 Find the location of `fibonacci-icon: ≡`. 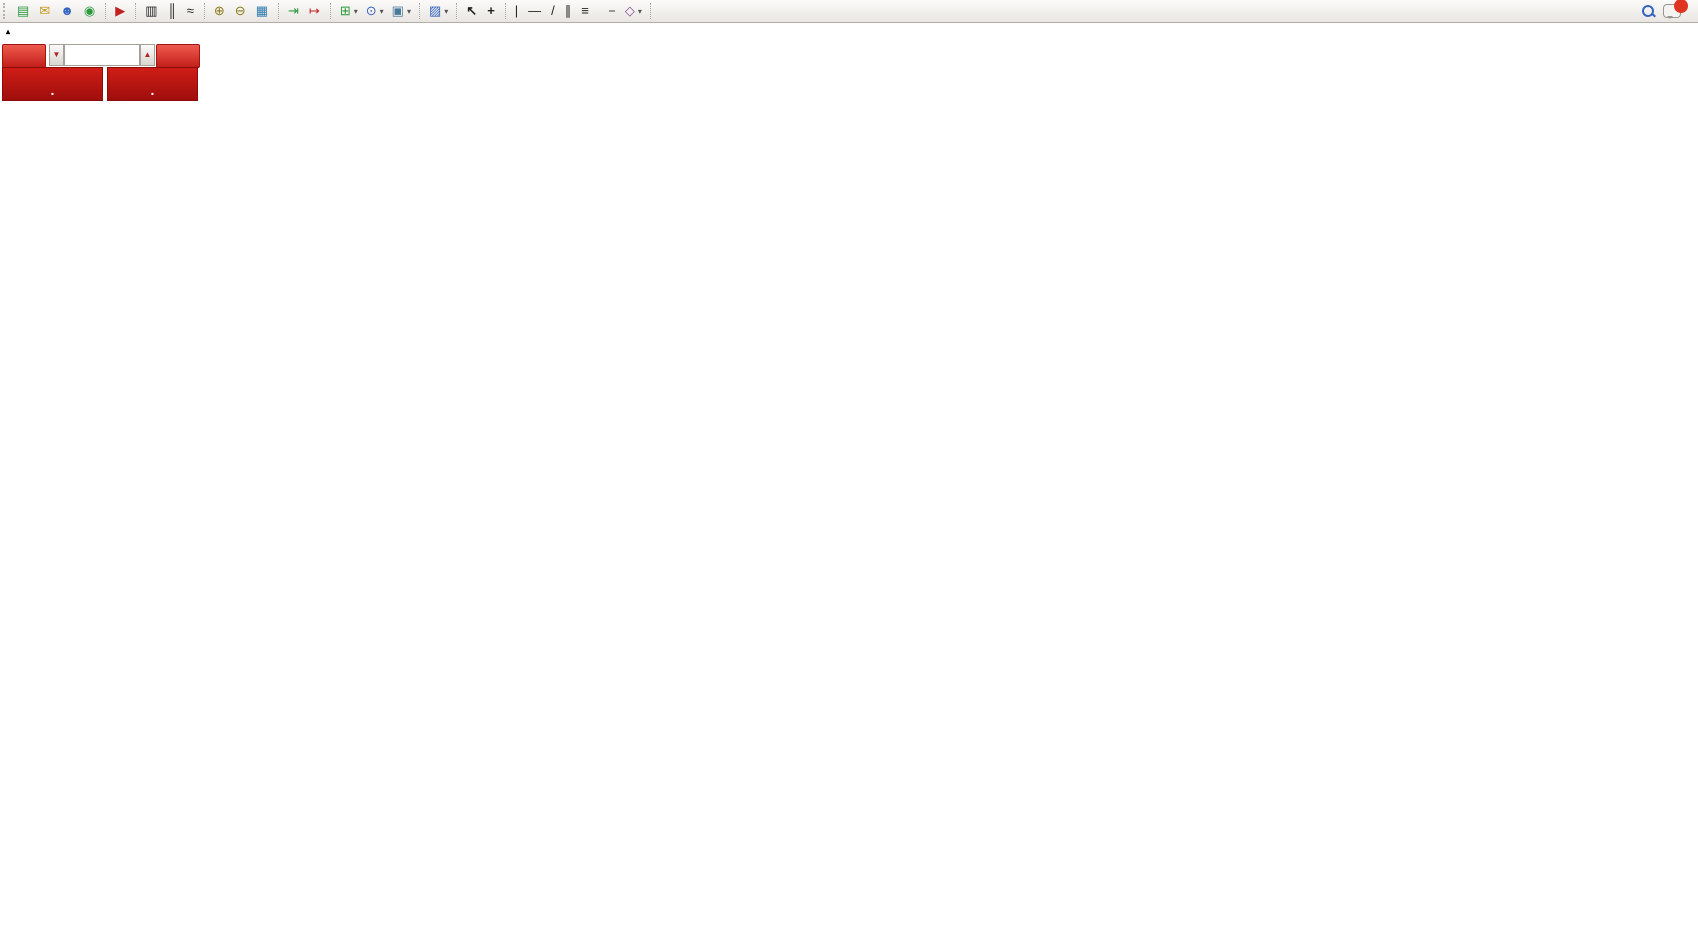

fibonacci-icon: ≡ is located at coordinates (585, 10).